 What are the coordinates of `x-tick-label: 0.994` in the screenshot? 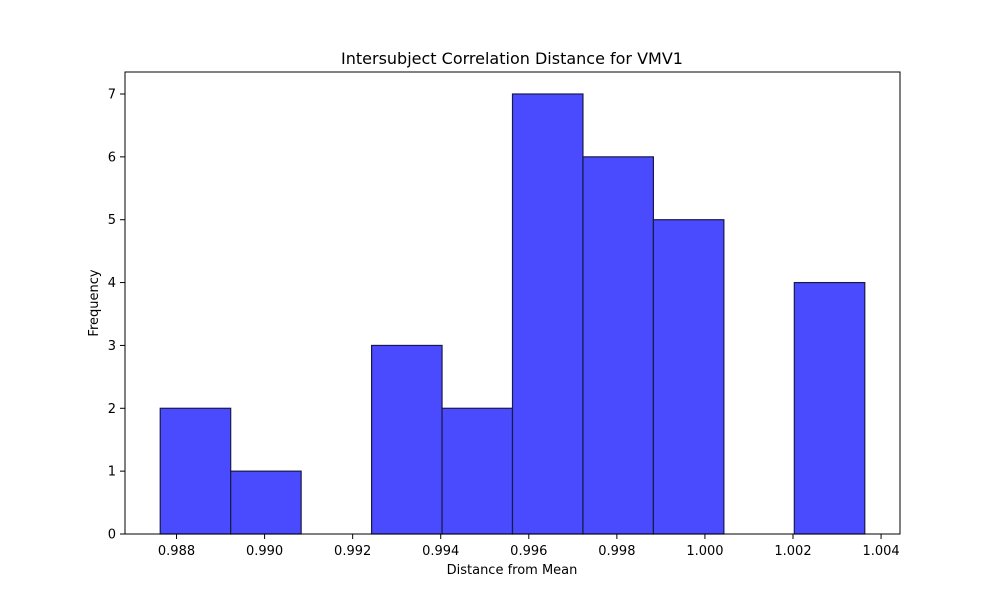 It's located at (440, 551).